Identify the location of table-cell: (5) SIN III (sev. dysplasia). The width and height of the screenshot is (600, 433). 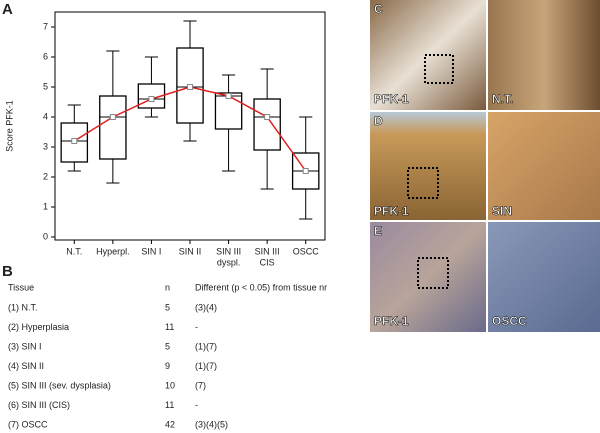
(59, 385).